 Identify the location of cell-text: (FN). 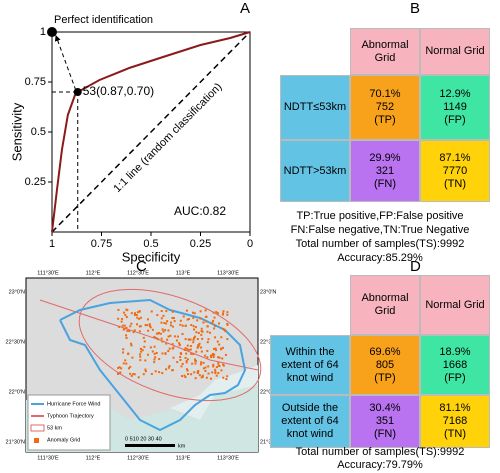
(385, 434).